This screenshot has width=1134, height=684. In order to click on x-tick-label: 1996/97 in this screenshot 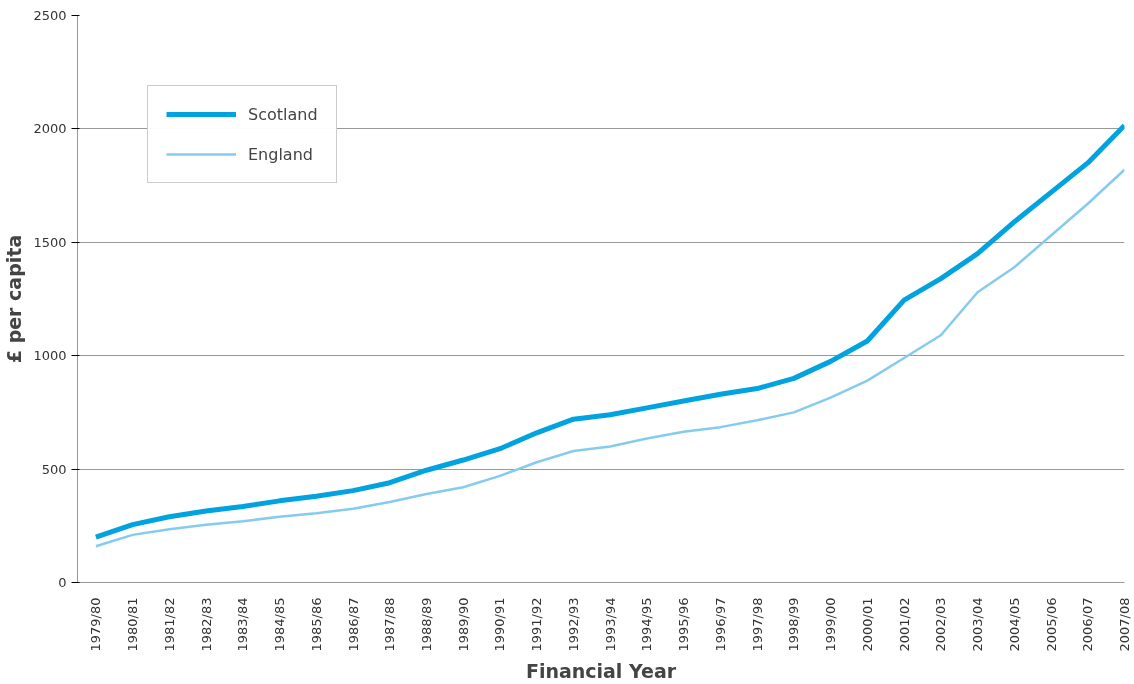, I will do `click(720, 624)`.